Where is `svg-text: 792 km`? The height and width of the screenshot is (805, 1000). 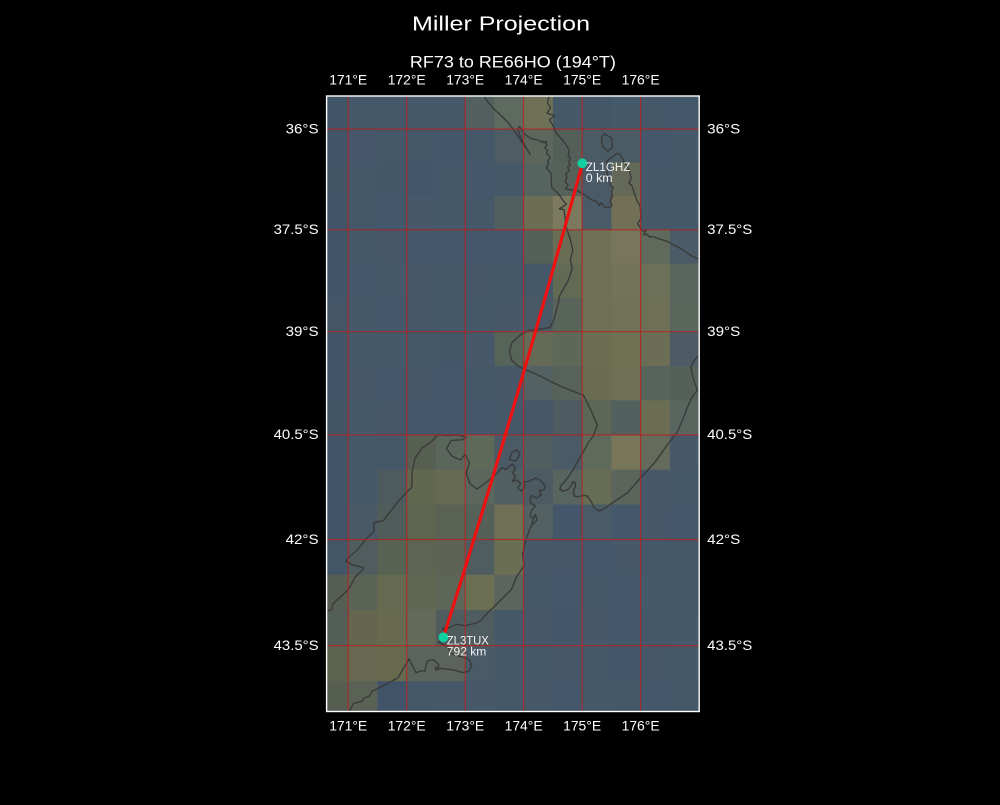 svg-text: 792 km is located at coordinates (467, 653).